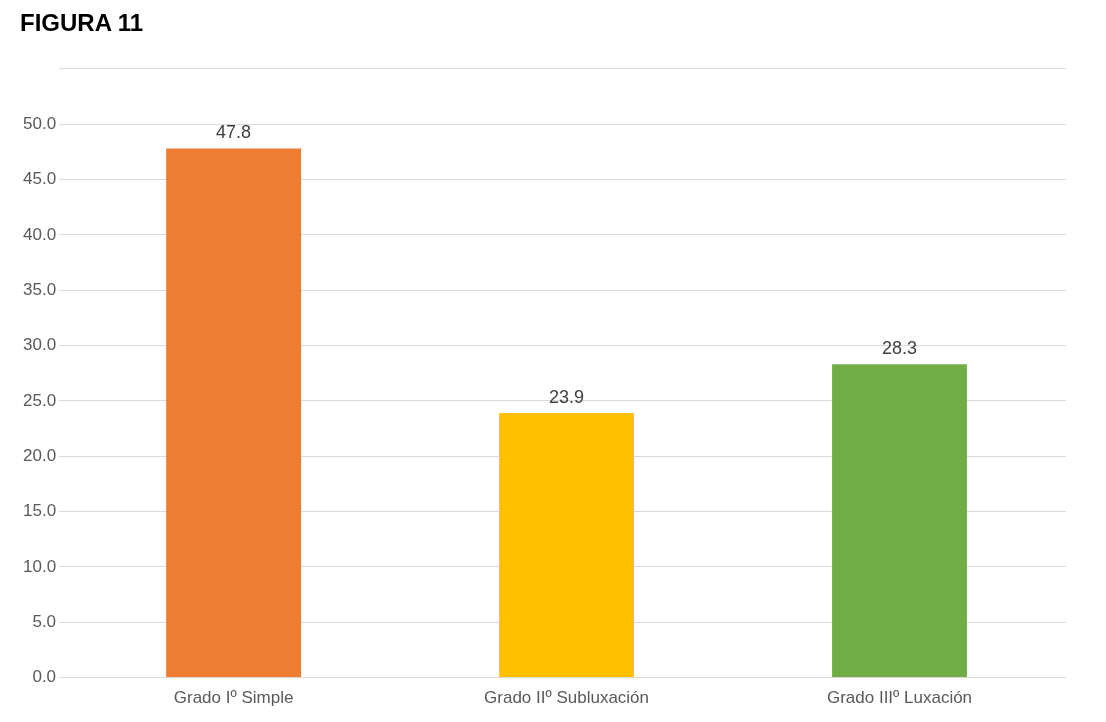 This screenshot has height=722, width=1106. I want to click on y-tick-label: 40.0, so click(39, 234).